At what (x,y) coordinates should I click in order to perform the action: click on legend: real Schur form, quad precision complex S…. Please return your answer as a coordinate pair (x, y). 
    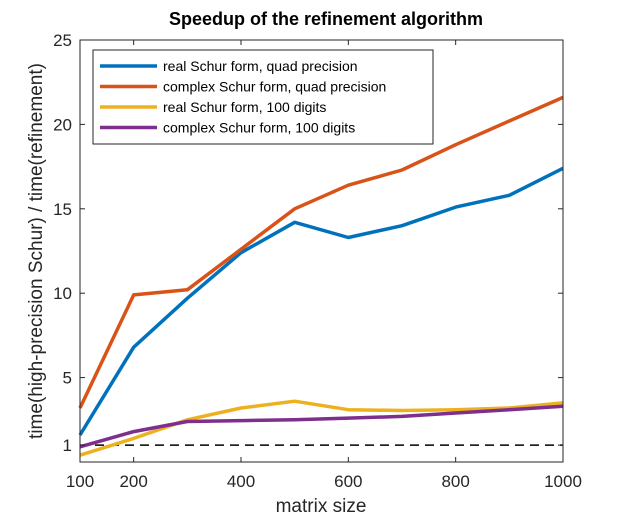
    Looking at the image, I should click on (263, 97).